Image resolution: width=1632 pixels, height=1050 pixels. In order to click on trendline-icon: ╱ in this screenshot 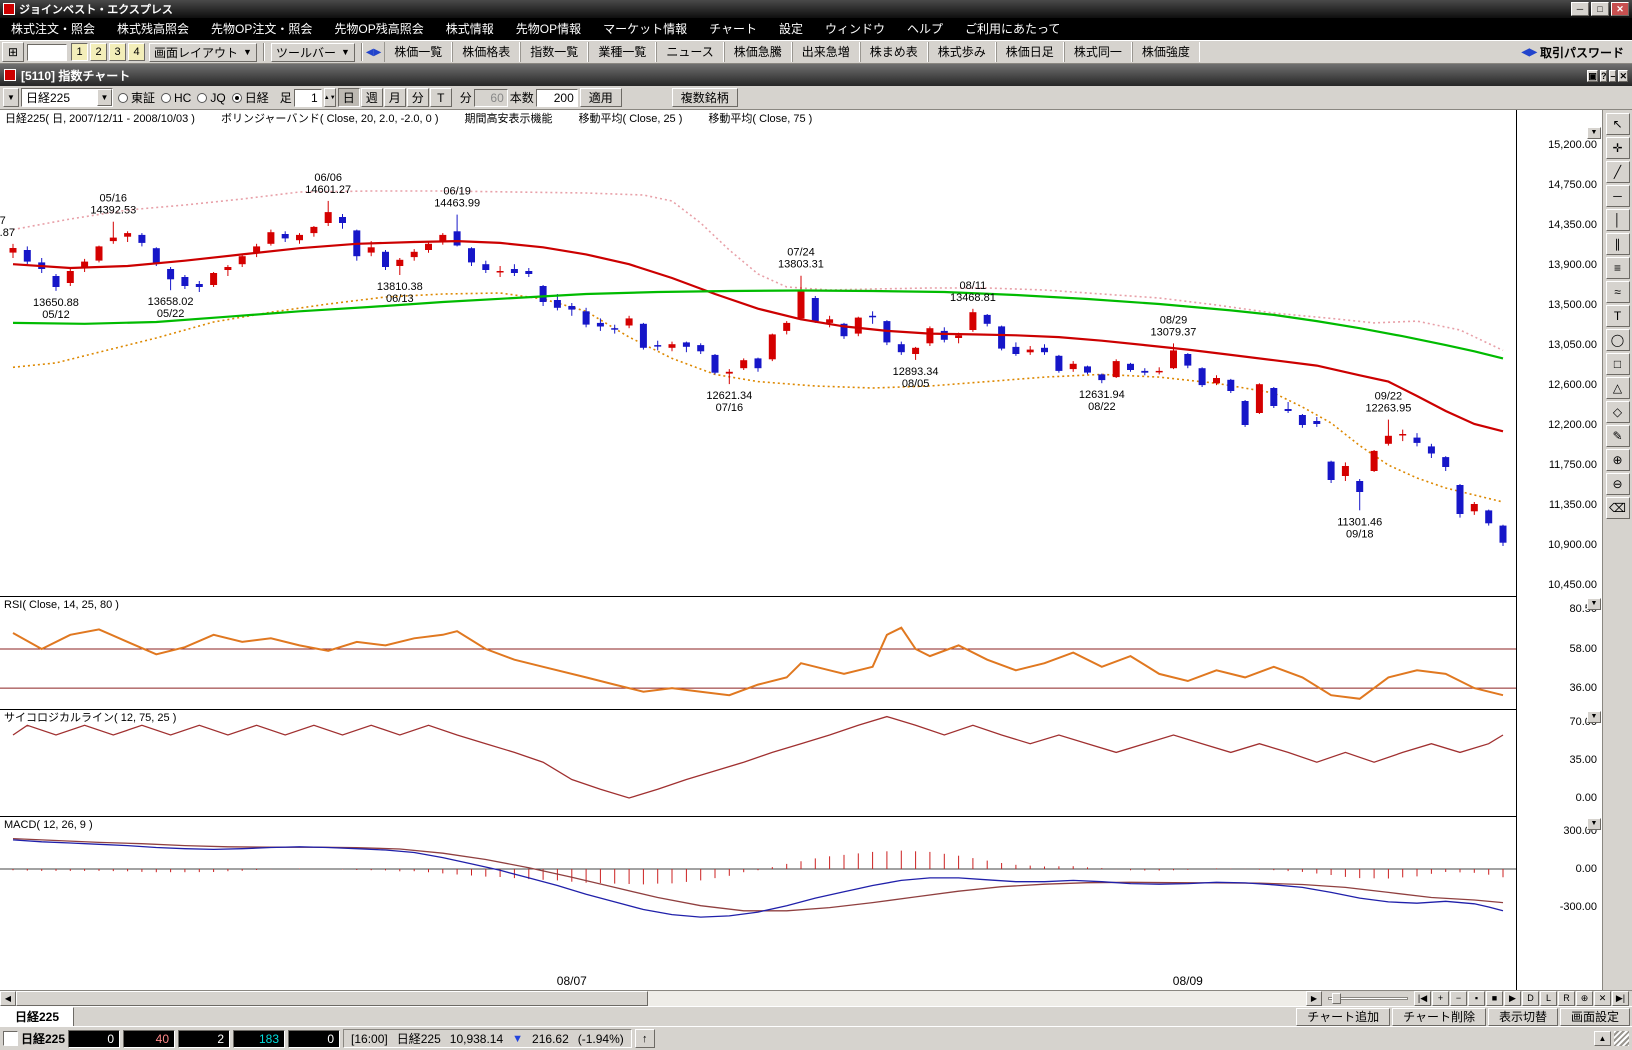, I will do `click(1617, 172)`.